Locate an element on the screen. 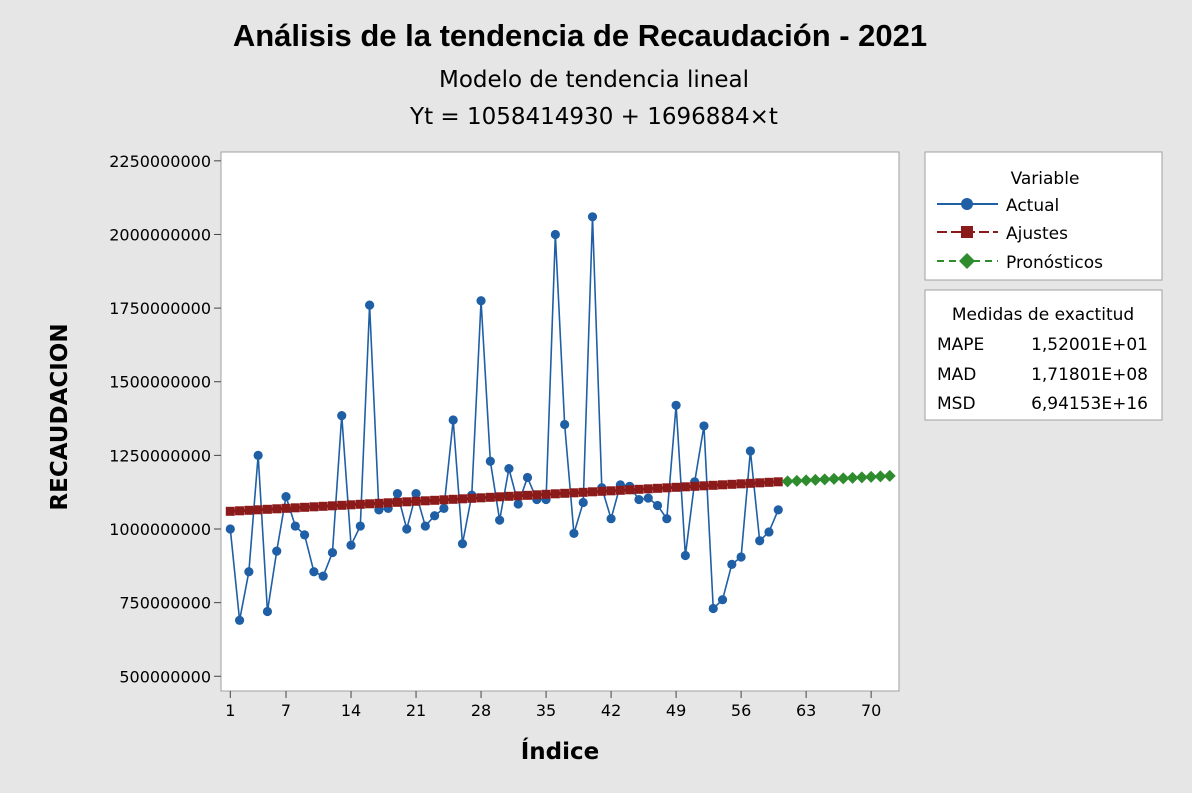 The image size is (1192, 793). x-tick-label: 35 is located at coordinates (546, 710).